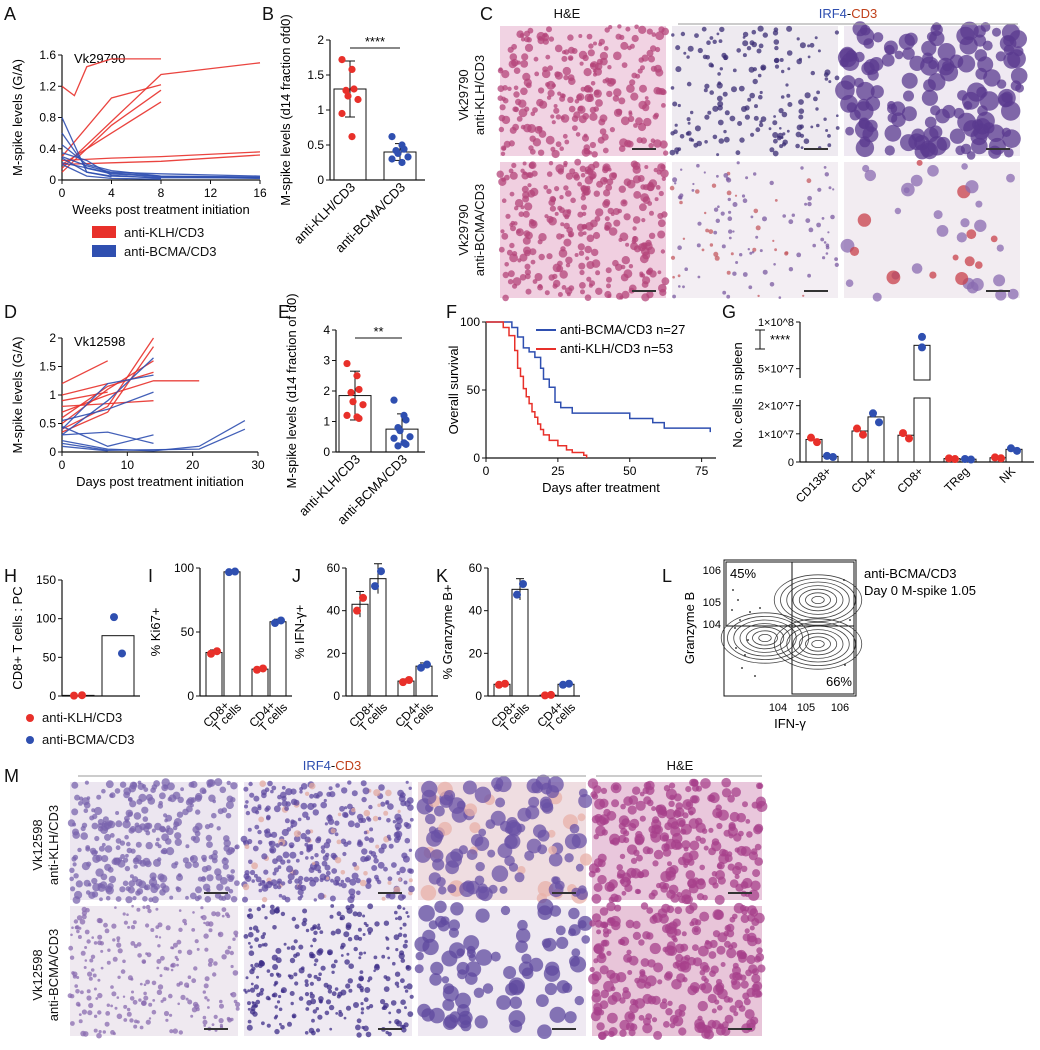 Image resolution: width=1040 pixels, height=1050 pixels. Describe the element at coordinates (818, 600) in the screenshot. I see `contour-ring` at that location.